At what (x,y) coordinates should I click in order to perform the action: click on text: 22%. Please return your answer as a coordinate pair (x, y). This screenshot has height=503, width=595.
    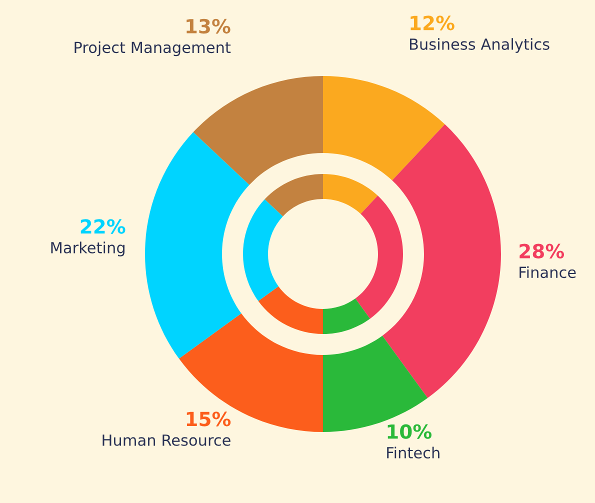
    Looking at the image, I should click on (103, 226).